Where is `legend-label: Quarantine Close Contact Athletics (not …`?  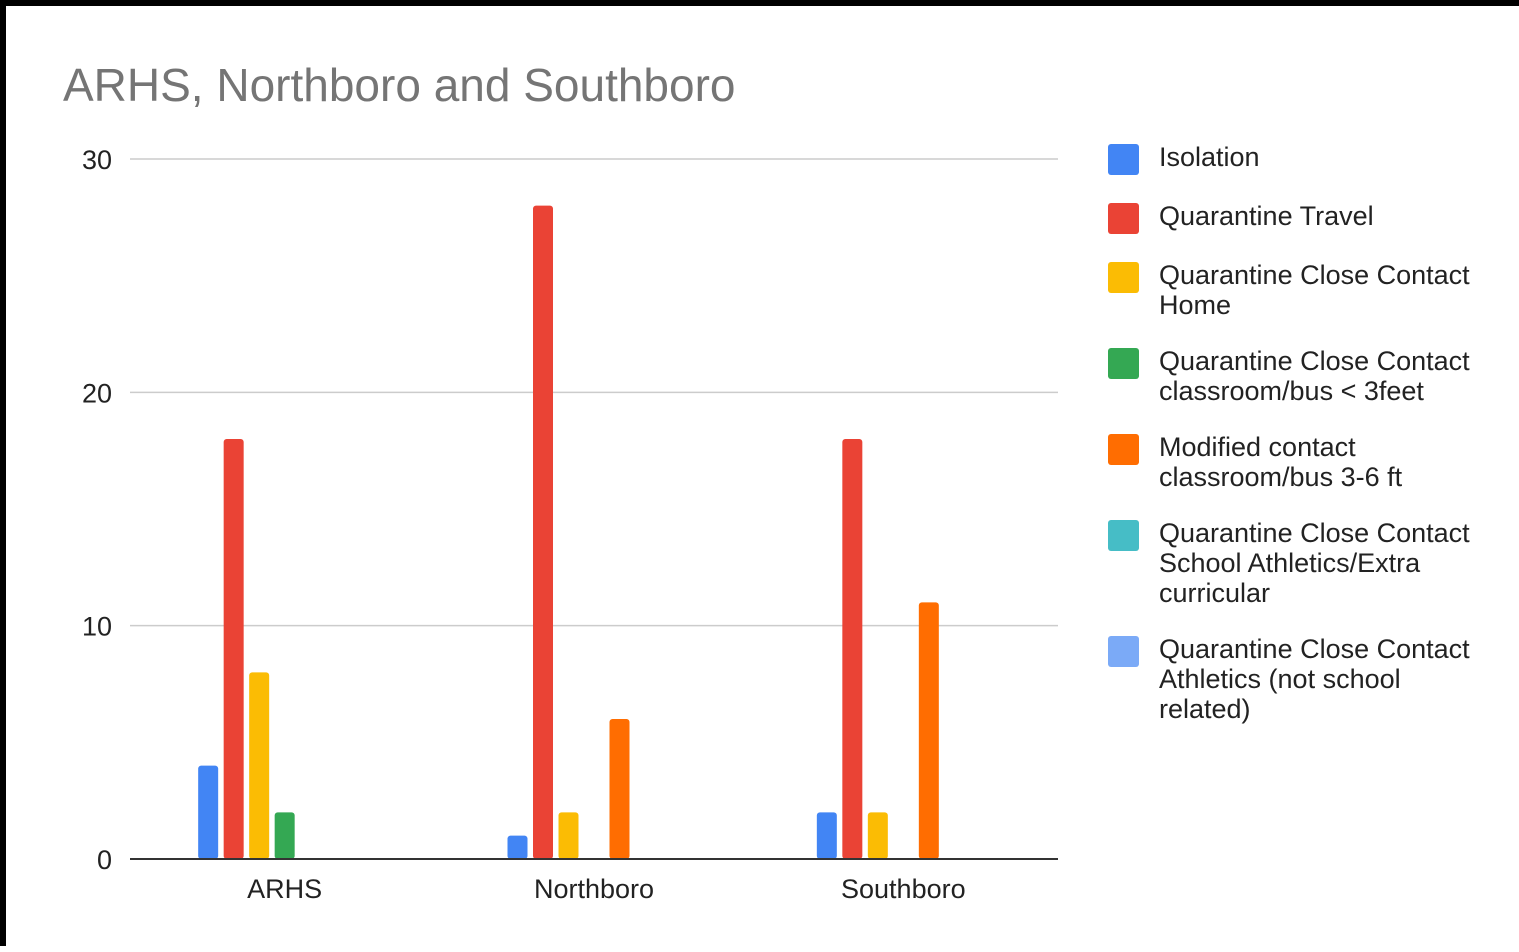 legend-label: Quarantine Close Contact Athletics (not … is located at coordinates (1314, 679).